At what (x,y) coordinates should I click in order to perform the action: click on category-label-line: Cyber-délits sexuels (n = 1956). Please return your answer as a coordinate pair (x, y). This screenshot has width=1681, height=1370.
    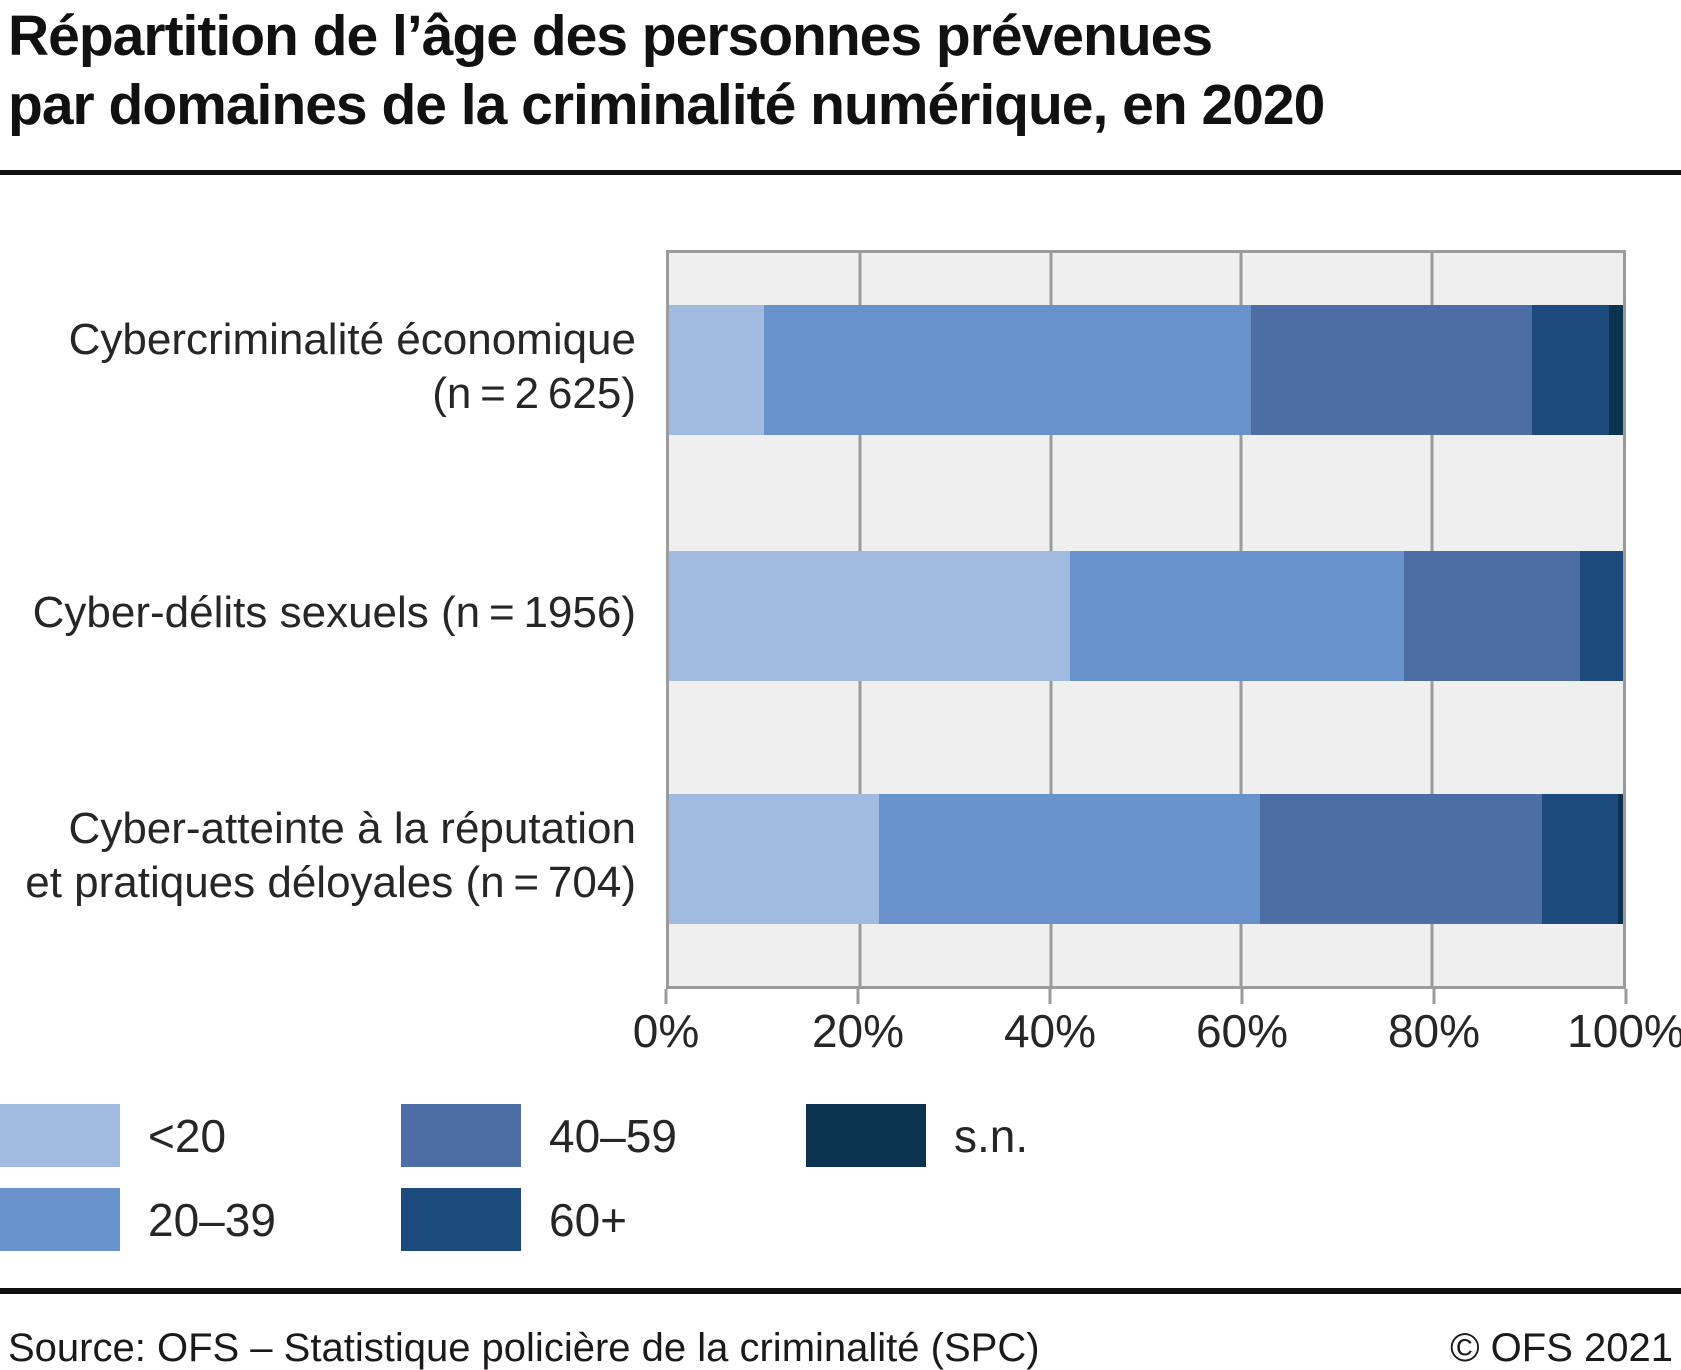
    Looking at the image, I should click on (334, 612).